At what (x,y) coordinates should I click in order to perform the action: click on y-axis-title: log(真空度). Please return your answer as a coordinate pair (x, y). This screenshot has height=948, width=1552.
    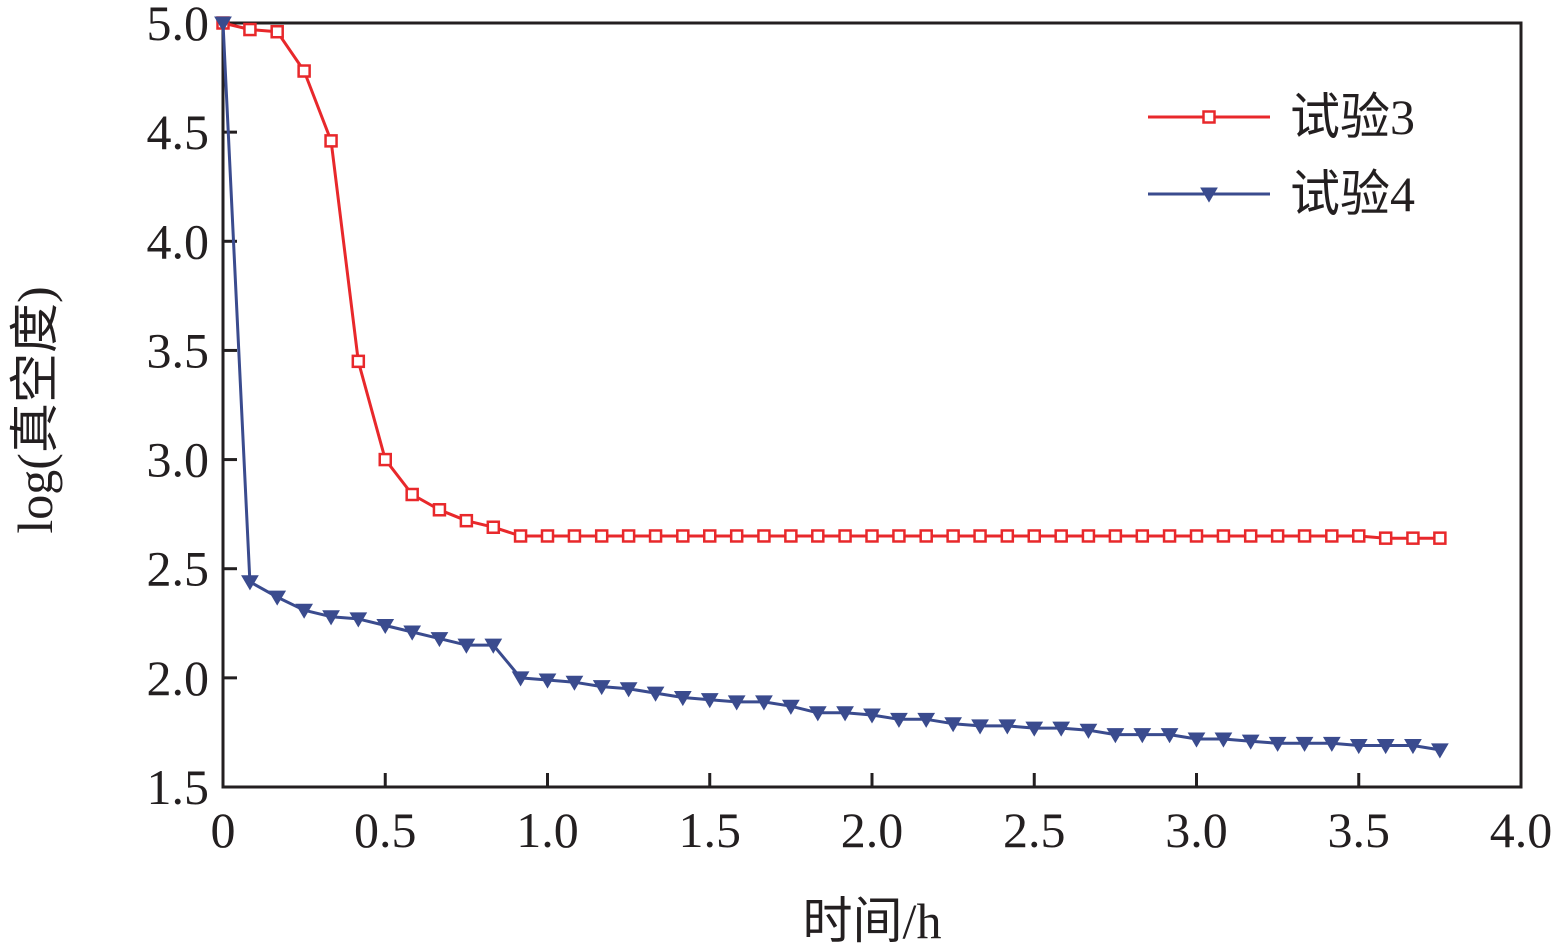
    Looking at the image, I should click on (35, 409).